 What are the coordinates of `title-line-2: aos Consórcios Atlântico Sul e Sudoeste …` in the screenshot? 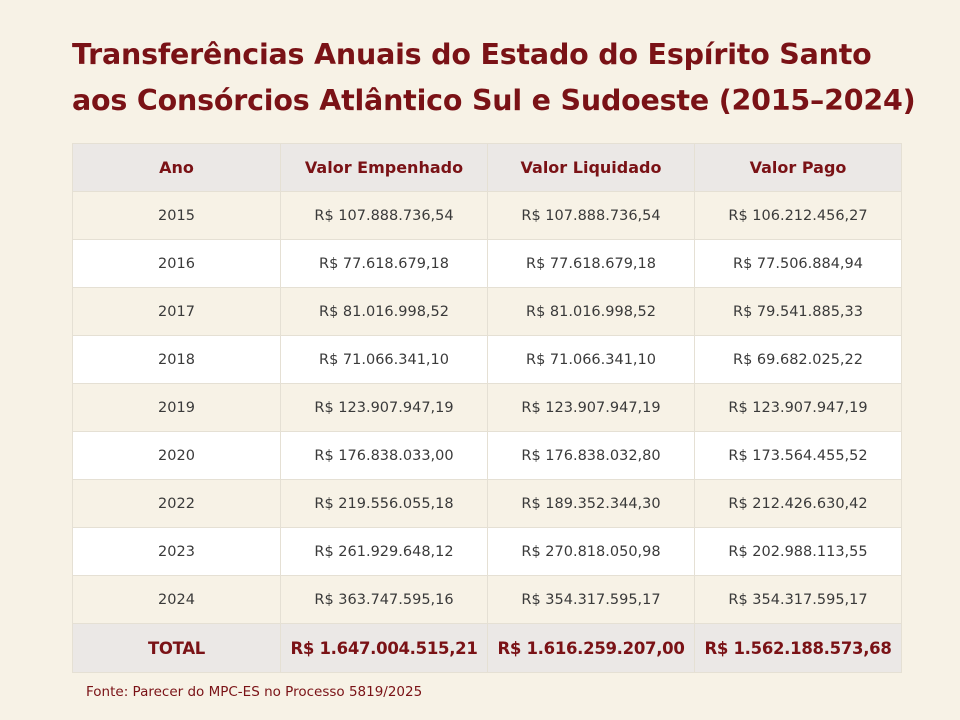 It's located at (494, 100).